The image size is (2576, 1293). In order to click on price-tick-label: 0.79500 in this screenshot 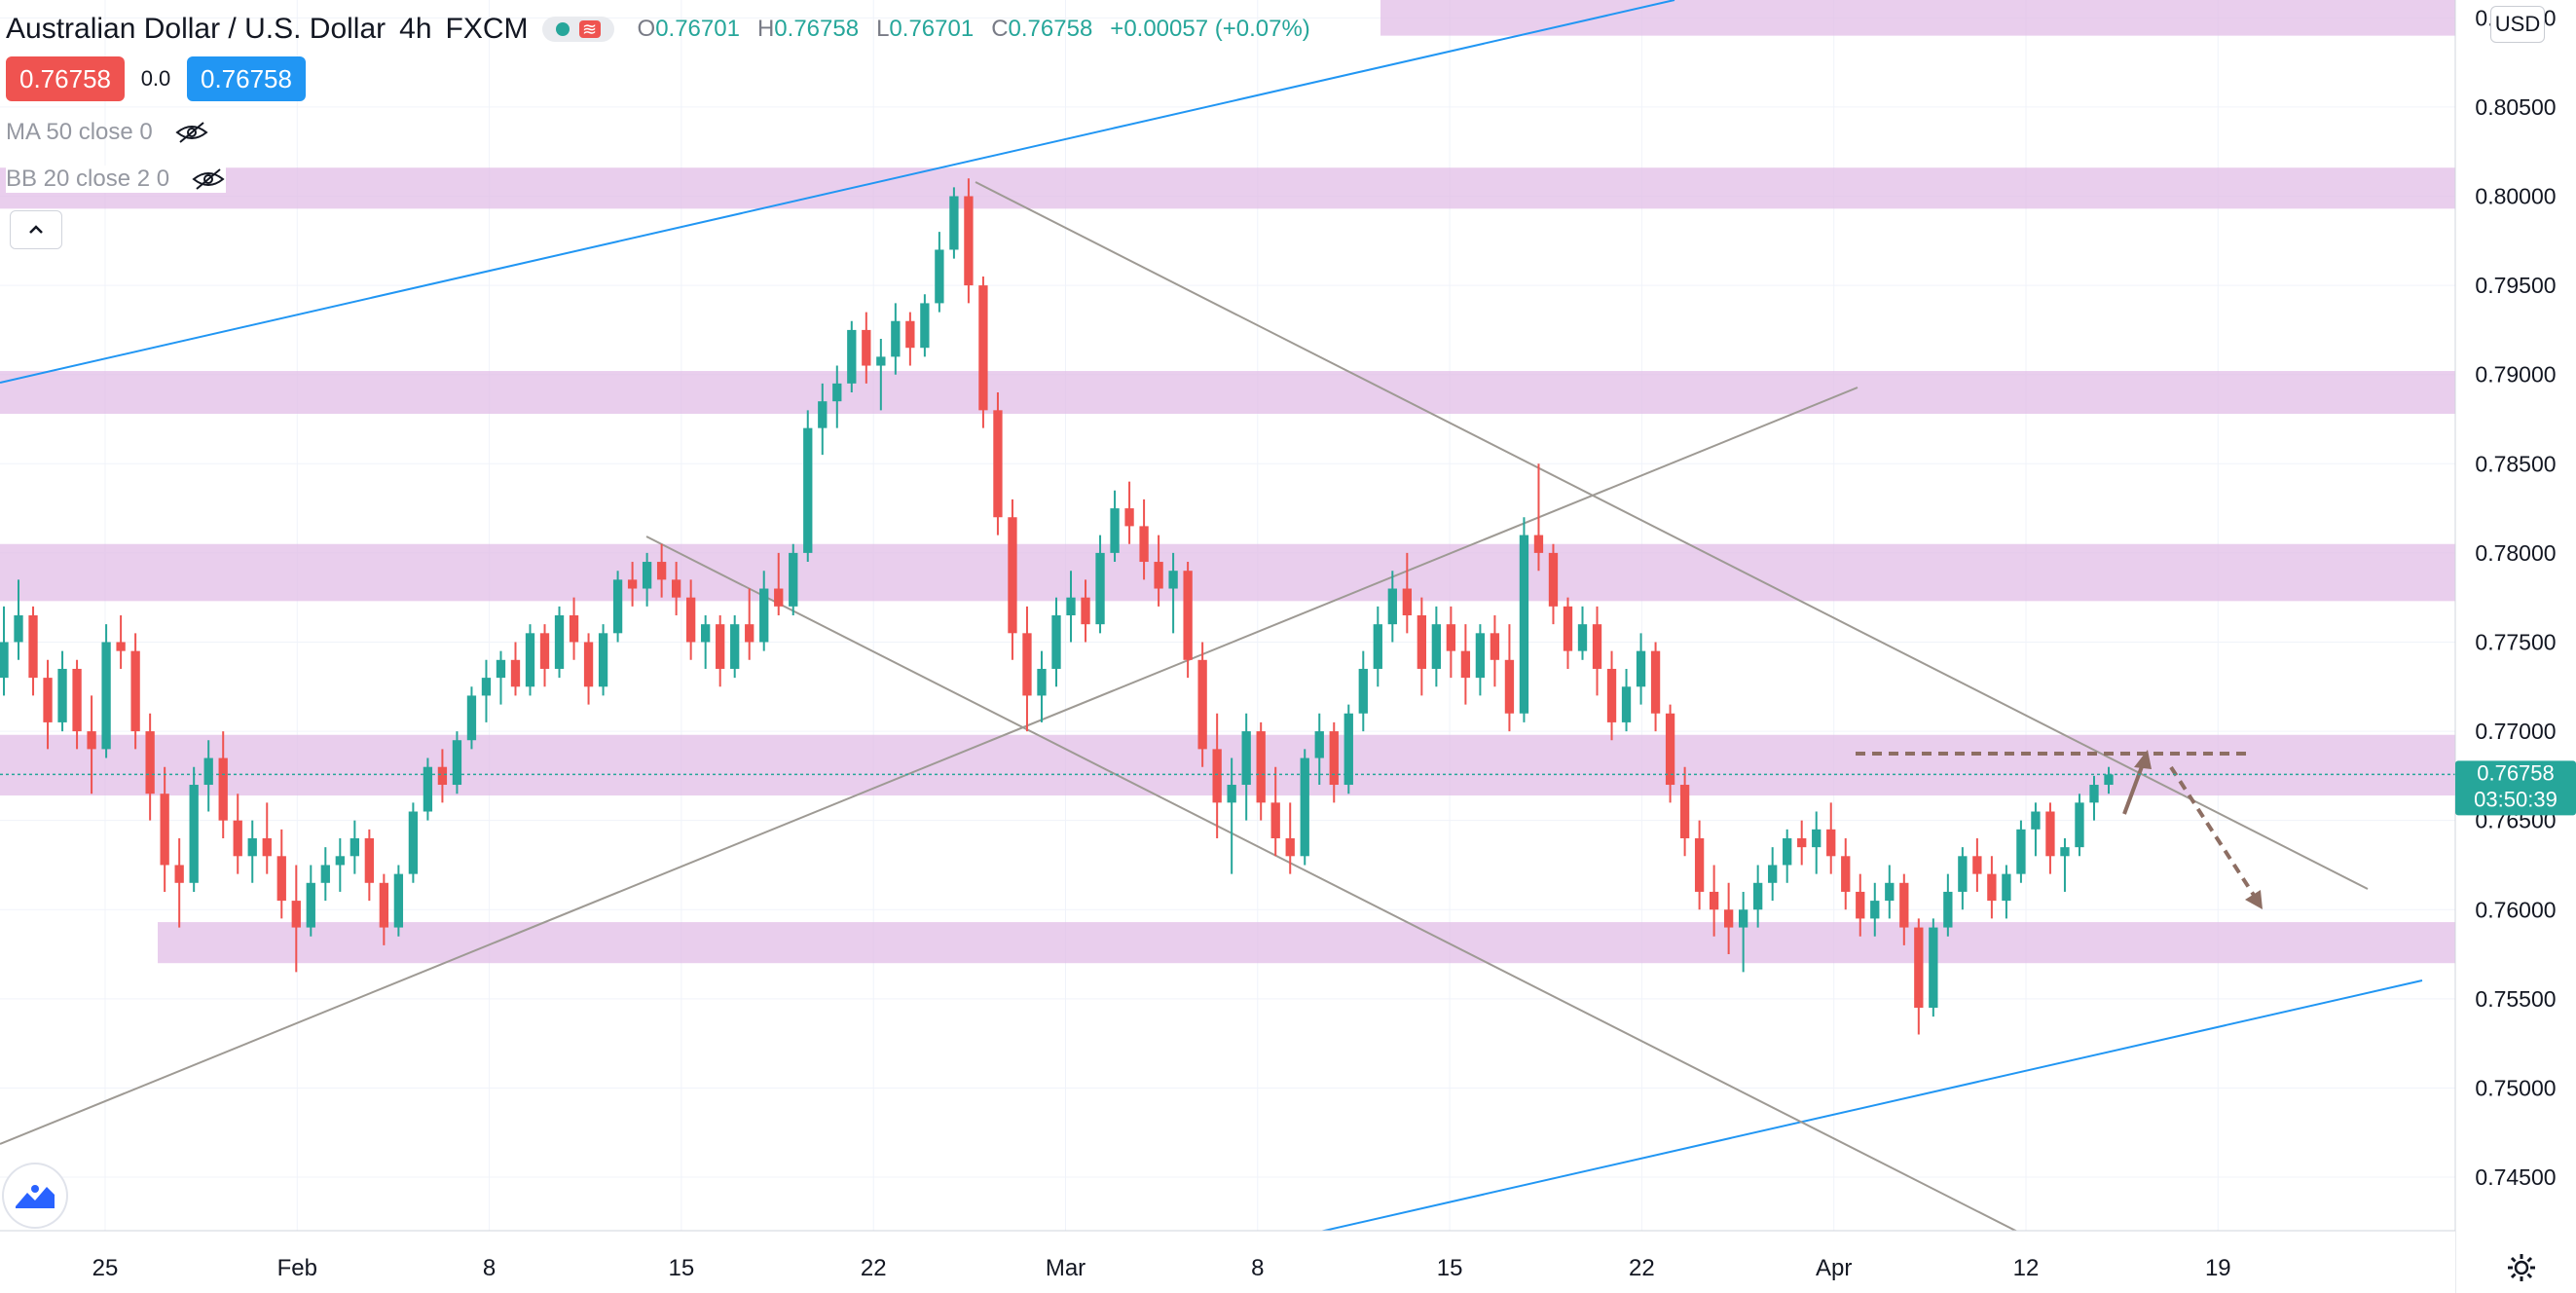, I will do `click(2515, 285)`.